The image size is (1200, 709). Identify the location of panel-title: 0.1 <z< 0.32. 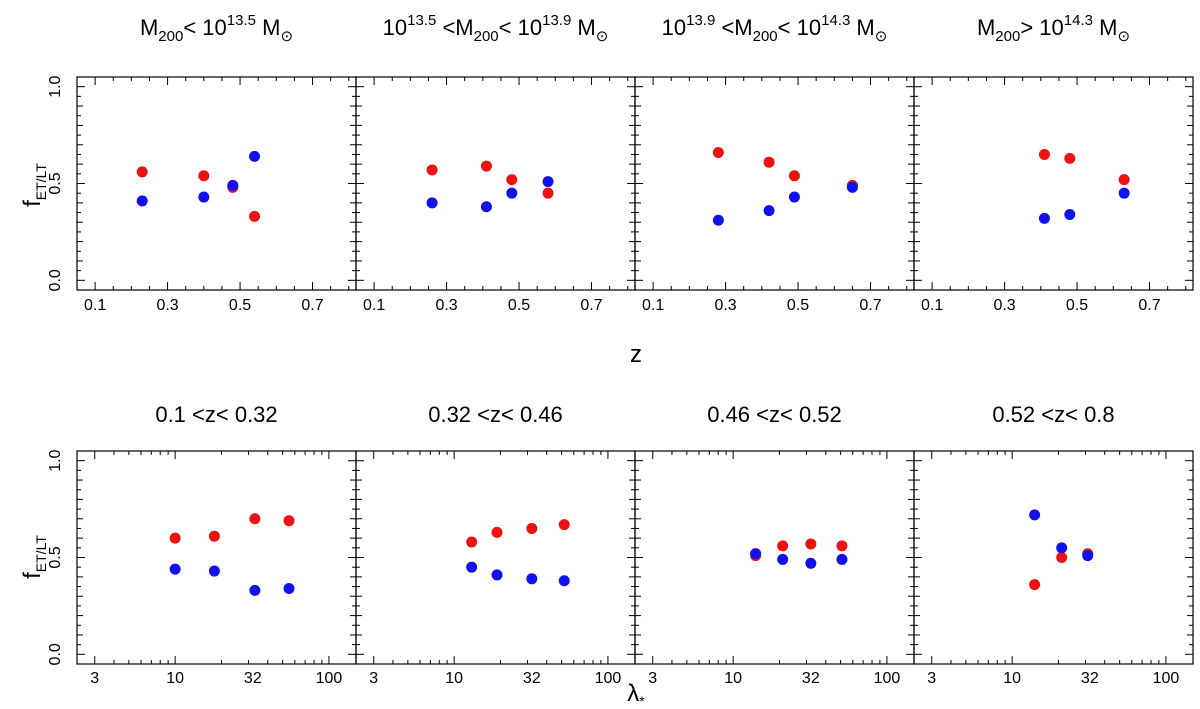
(216, 414).